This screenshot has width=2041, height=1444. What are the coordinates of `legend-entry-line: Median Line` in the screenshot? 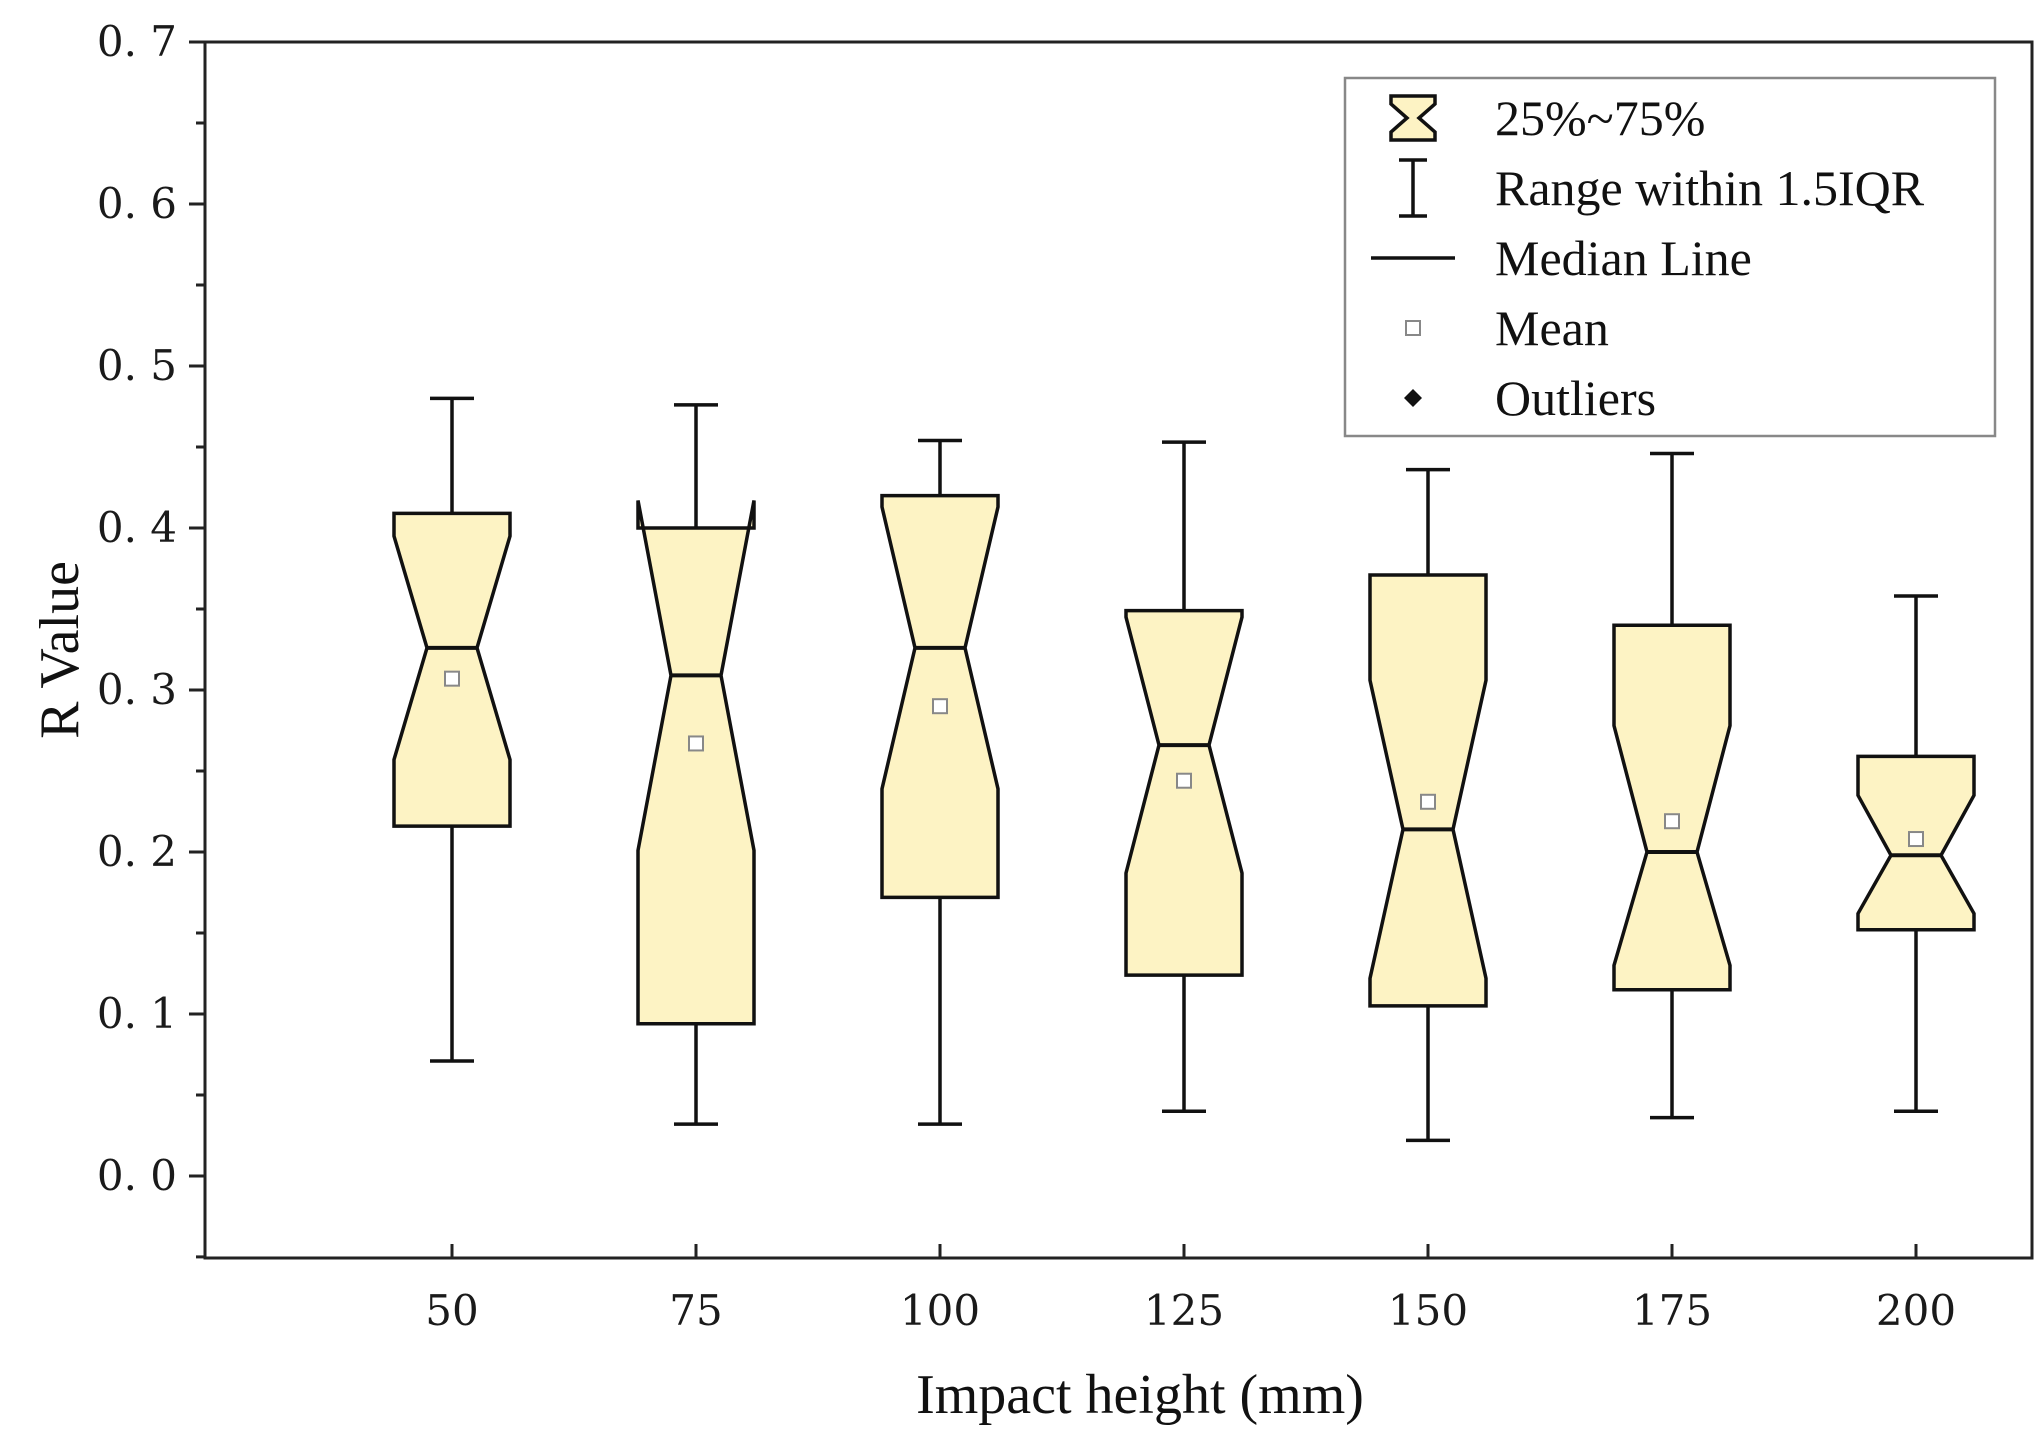 It's located at (1561, 258).